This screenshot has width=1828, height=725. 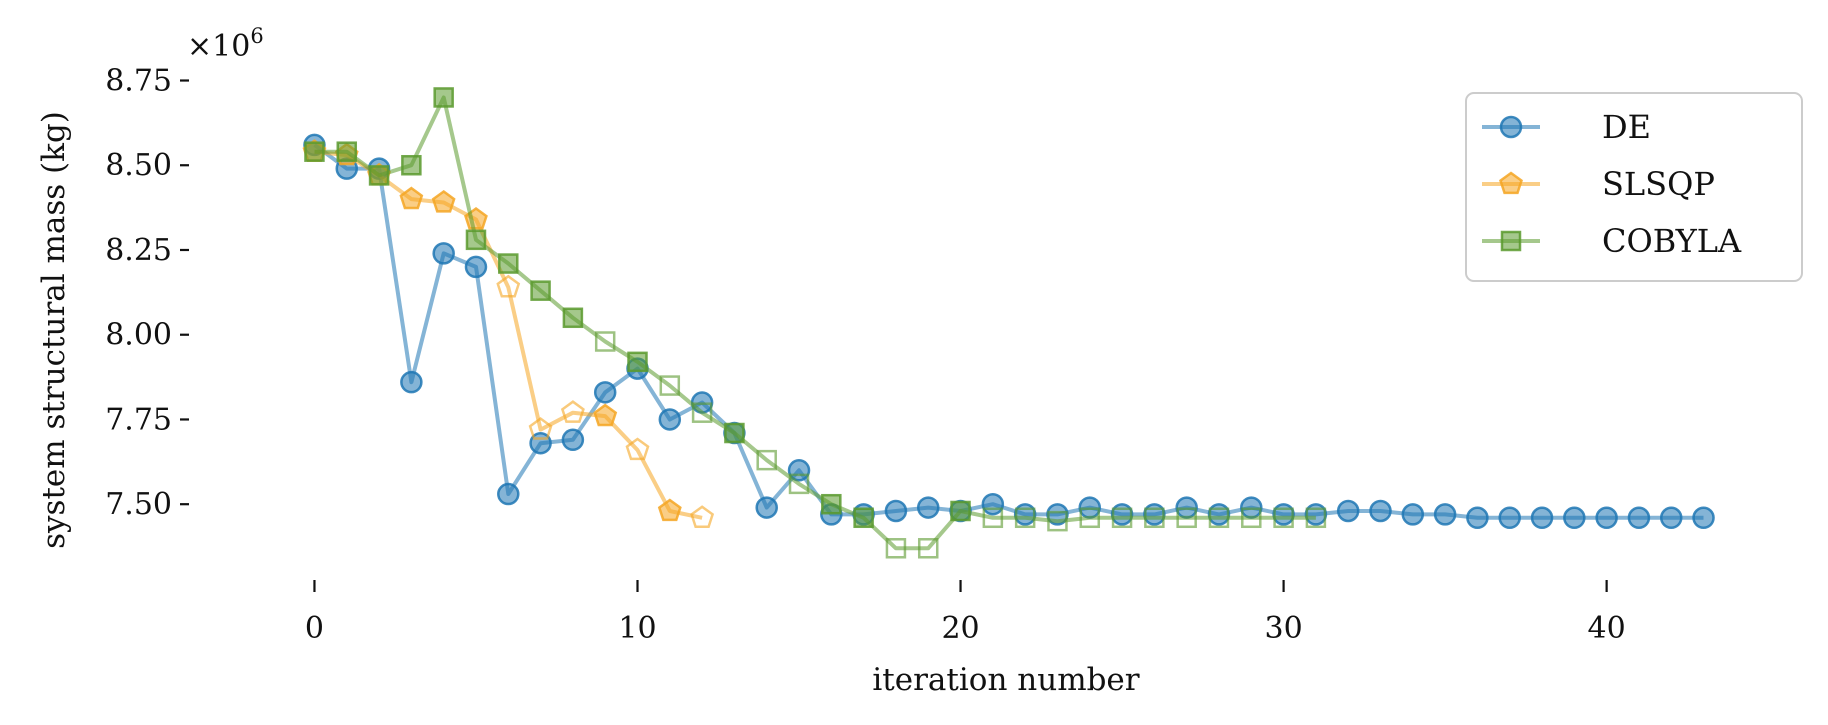 I want to click on legend-item-cobyla: COBYLA, so click(x=1612, y=241).